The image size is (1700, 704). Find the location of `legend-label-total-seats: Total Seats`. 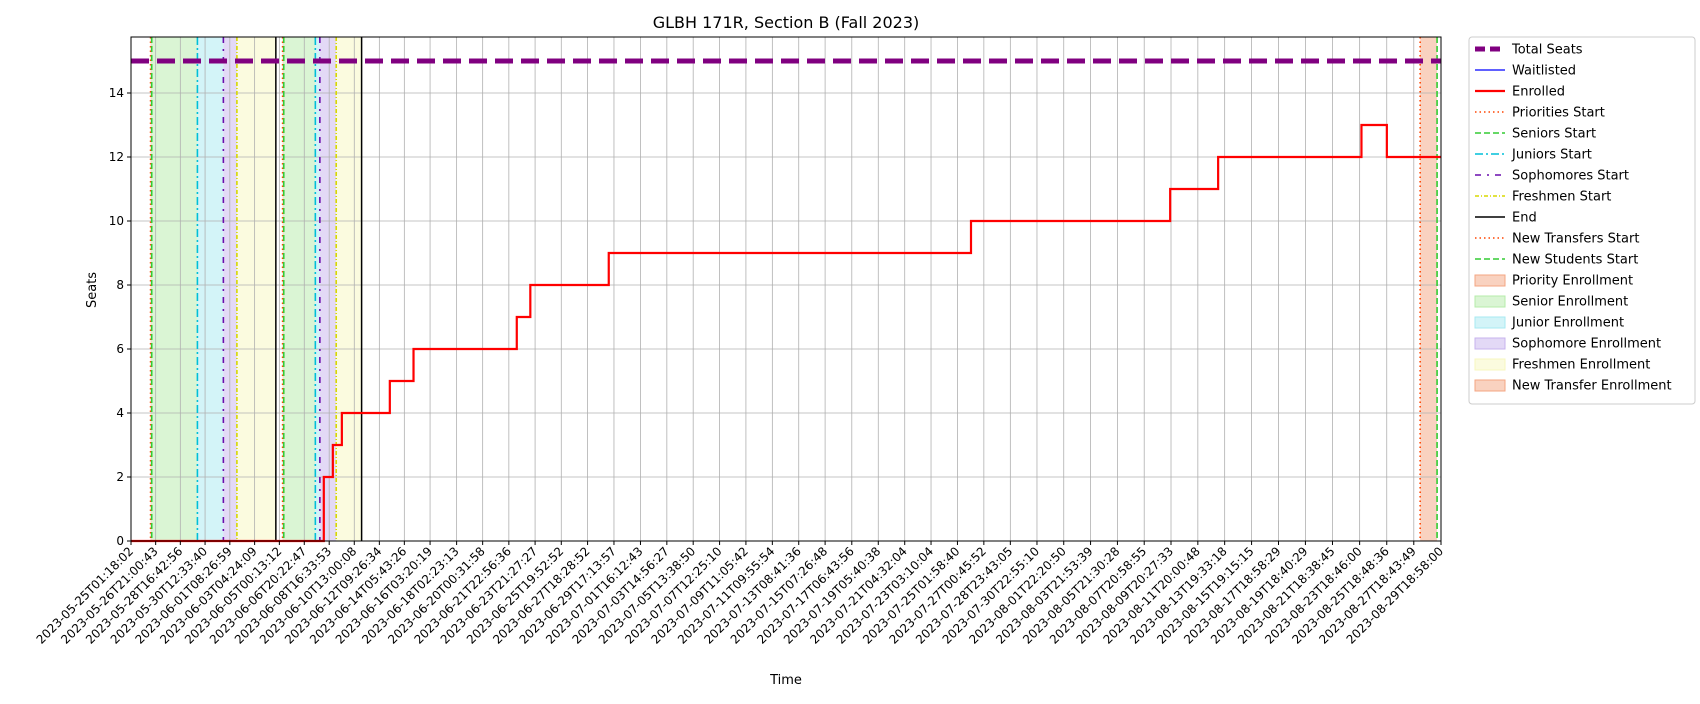

legend-label-total-seats: Total Seats is located at coordinates (1547, 50).